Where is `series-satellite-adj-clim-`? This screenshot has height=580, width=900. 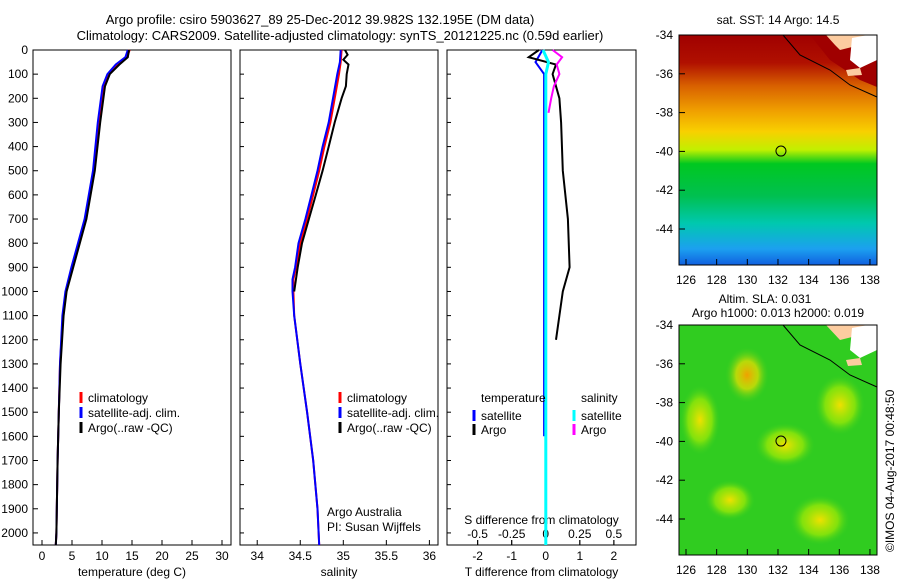
series-satellite-adj-clim- is located at coordinates (316, 297).